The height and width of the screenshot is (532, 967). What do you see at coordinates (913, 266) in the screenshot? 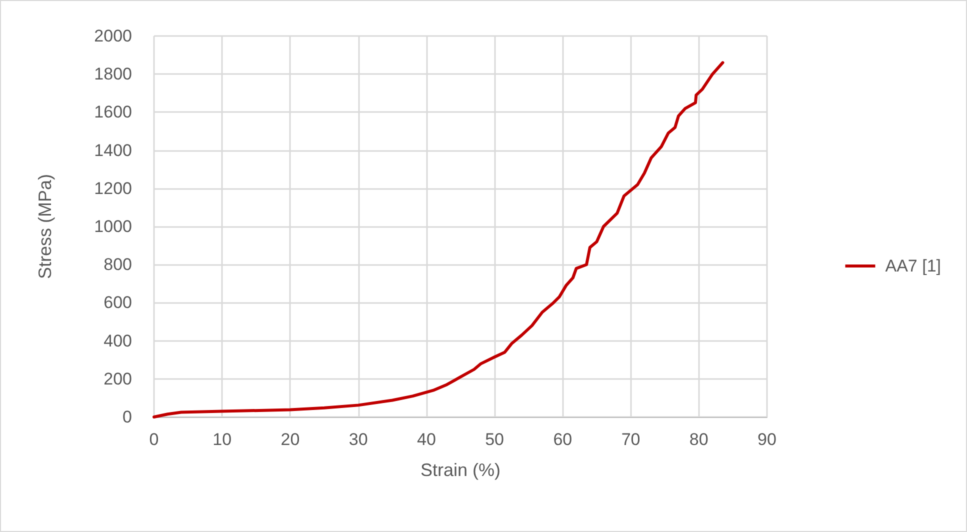
I see `legend-label: AA7 [1]` at bounding box center [913, 266].